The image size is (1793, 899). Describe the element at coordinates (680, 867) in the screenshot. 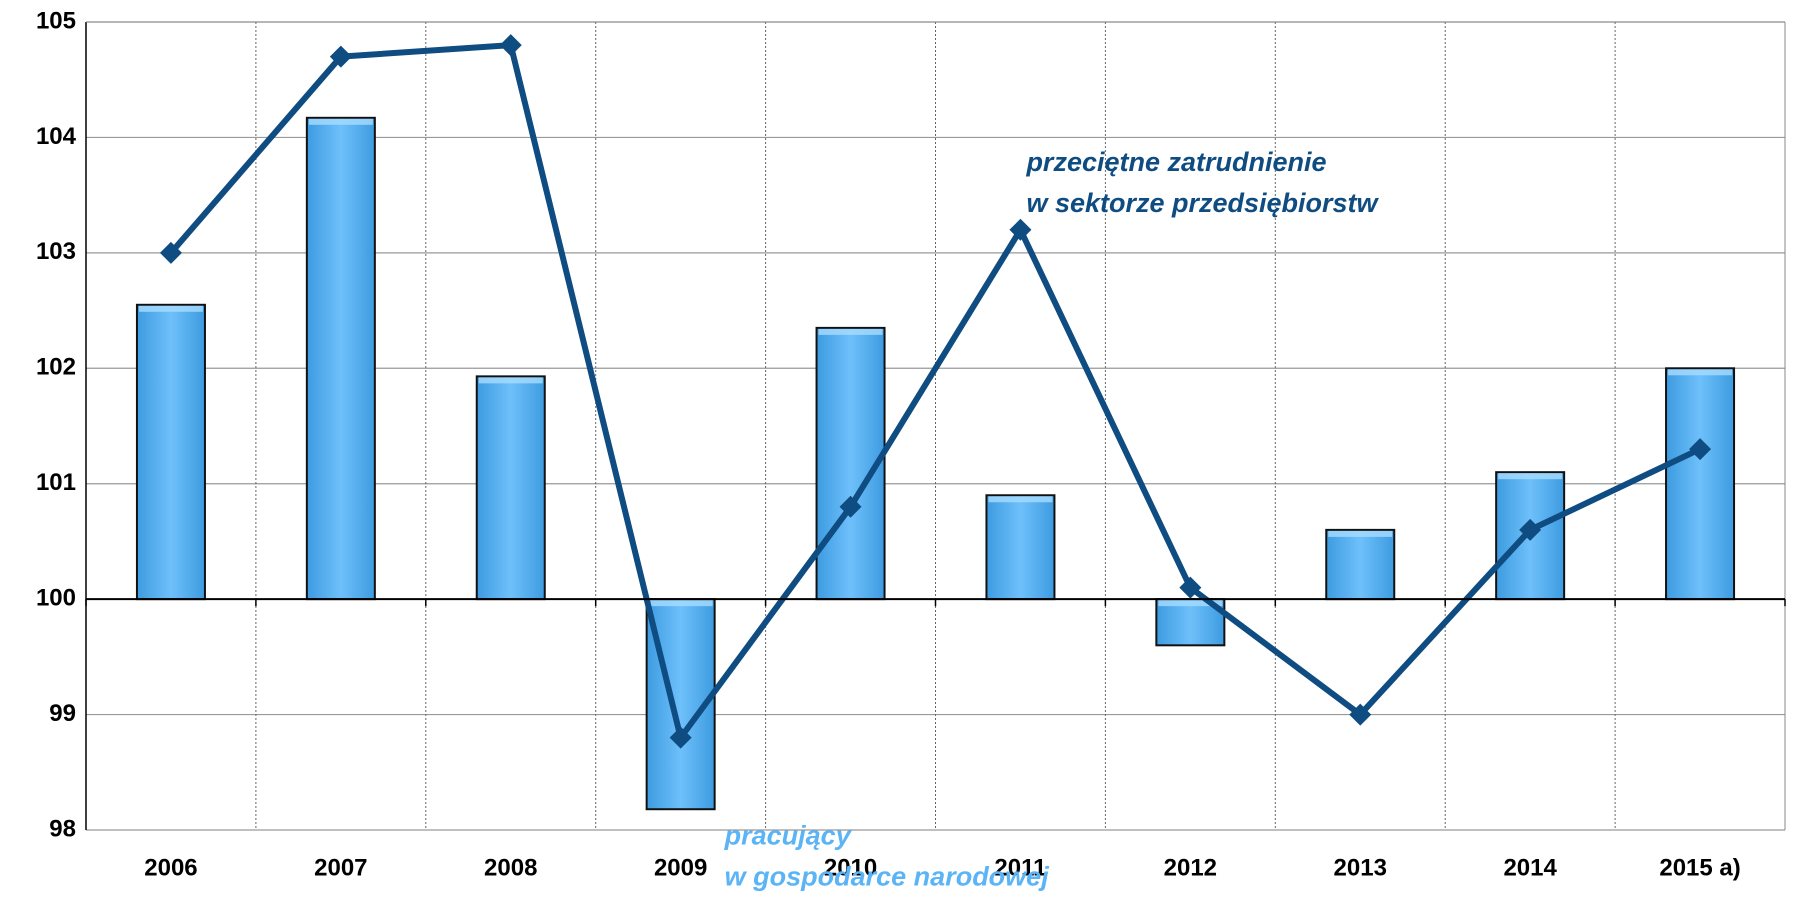

I see `x-tick-label: 2009` at that location.